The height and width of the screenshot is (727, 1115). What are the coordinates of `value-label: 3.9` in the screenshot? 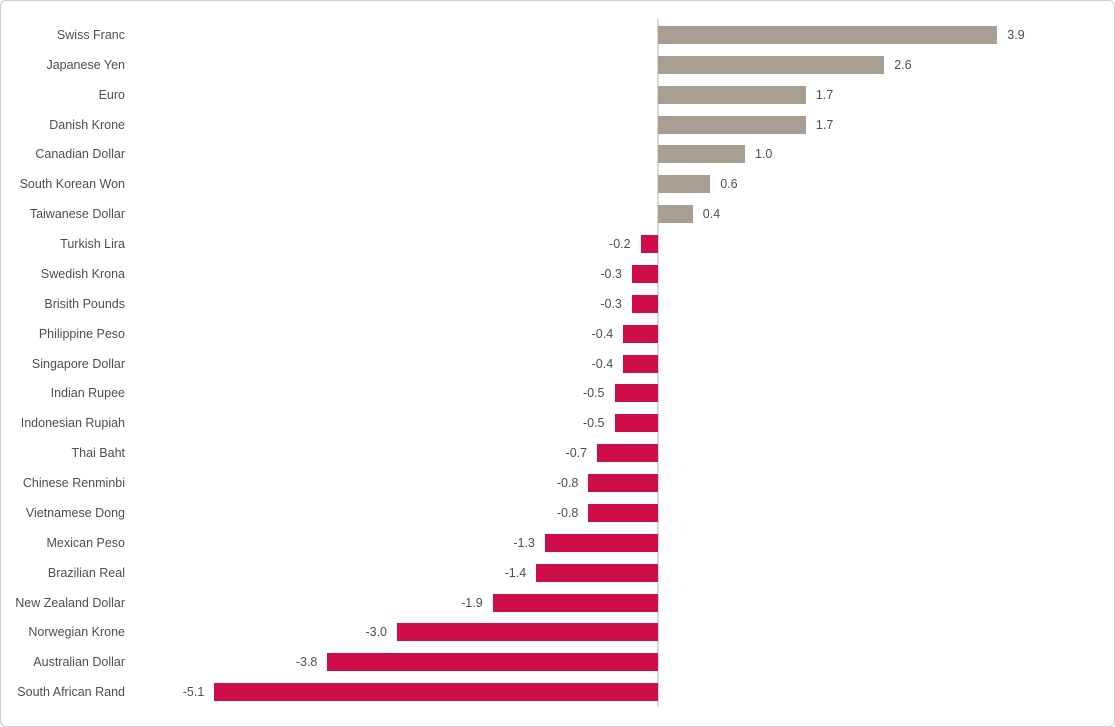 It's located at (1016, 34).